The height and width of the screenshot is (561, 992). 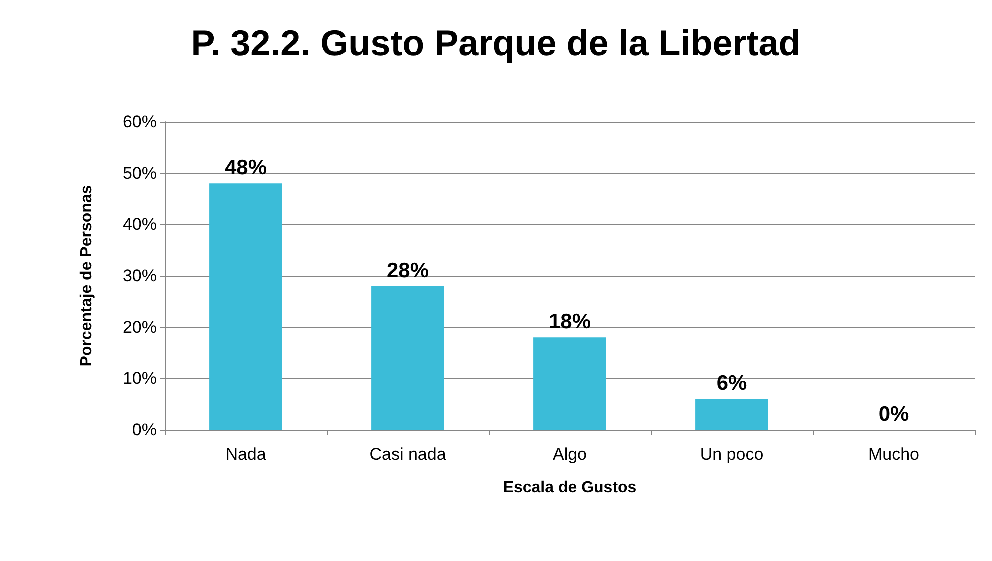 I want to click on x-tick-label: Nada, so click(x=246, y=454).